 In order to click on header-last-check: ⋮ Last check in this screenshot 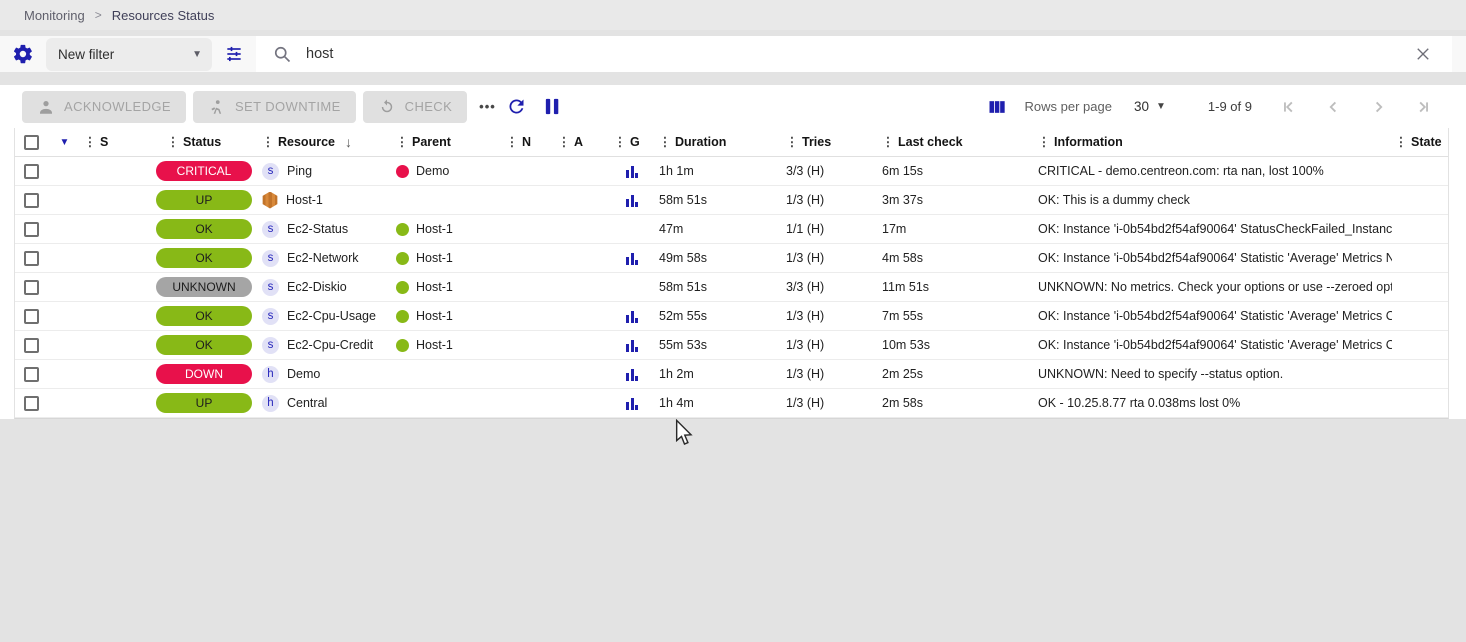, I will do `click(922, 142)`.